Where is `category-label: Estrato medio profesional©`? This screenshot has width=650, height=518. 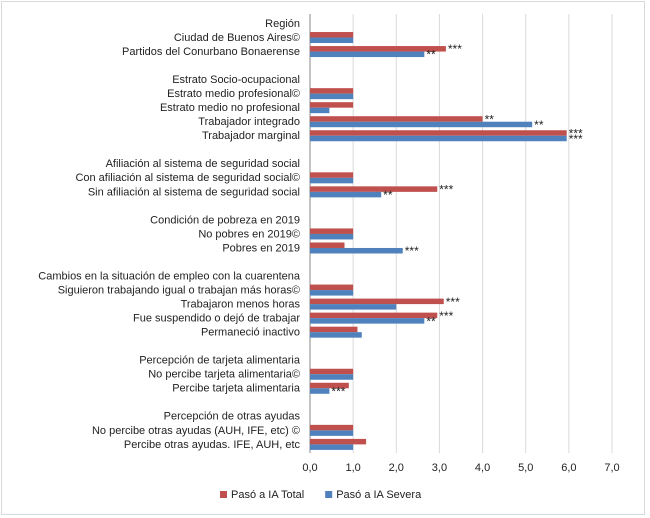 category-label: Estrato medio profesional© is located at coordinates (233, 94).